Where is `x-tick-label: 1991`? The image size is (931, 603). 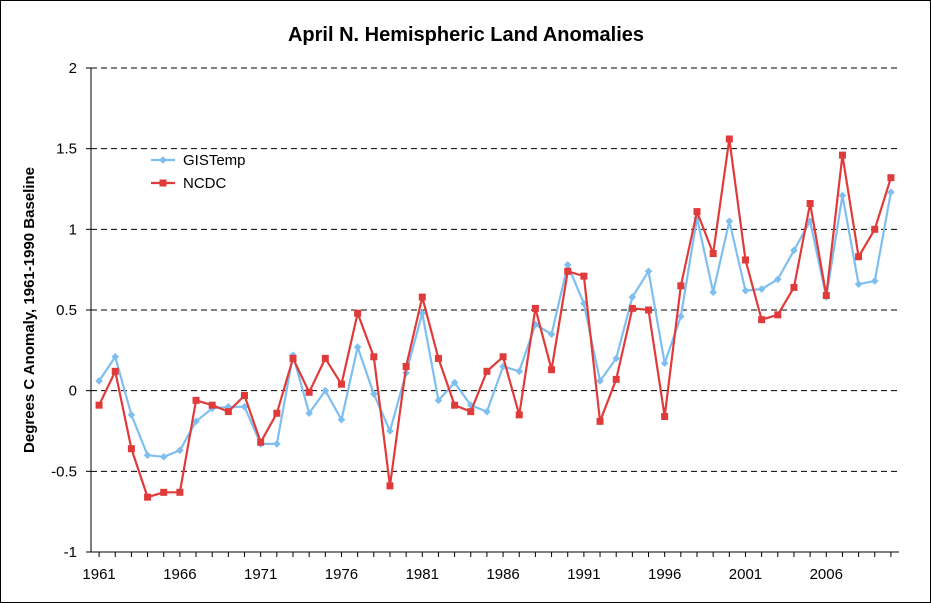
x-tick-label: 1991 is located at coordinates (583, 574).